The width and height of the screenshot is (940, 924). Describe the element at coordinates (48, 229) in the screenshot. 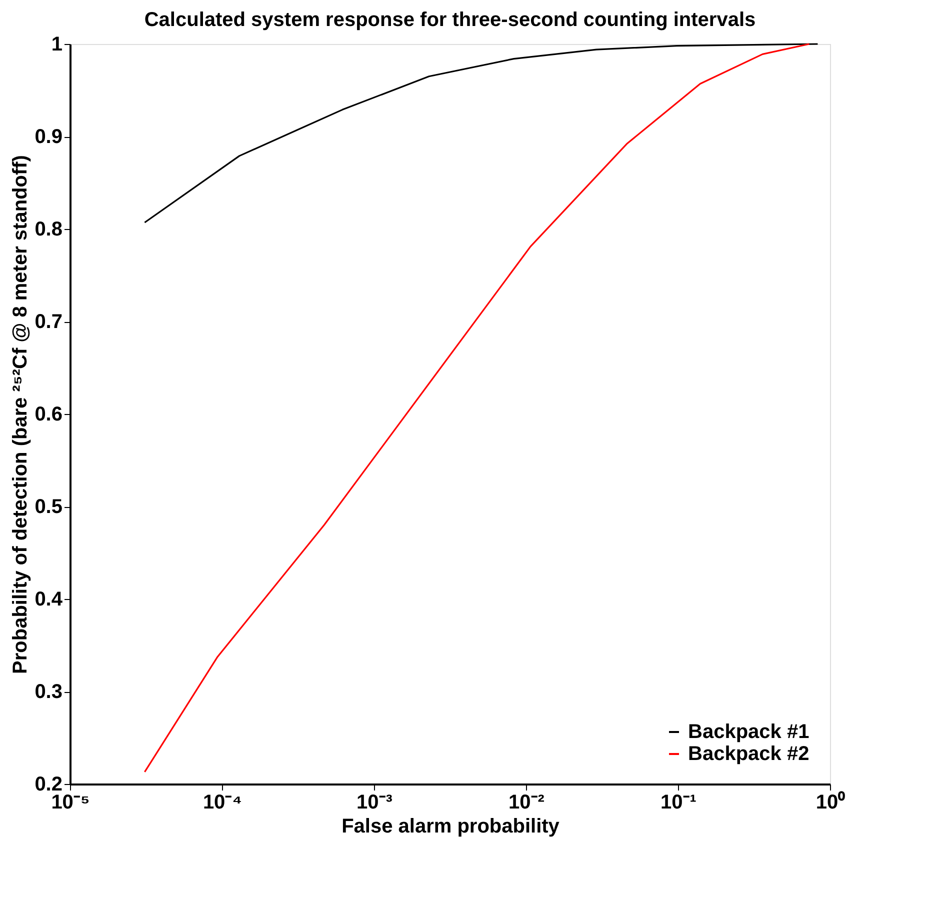

I see `y-tick-label: 0.8` at that location.